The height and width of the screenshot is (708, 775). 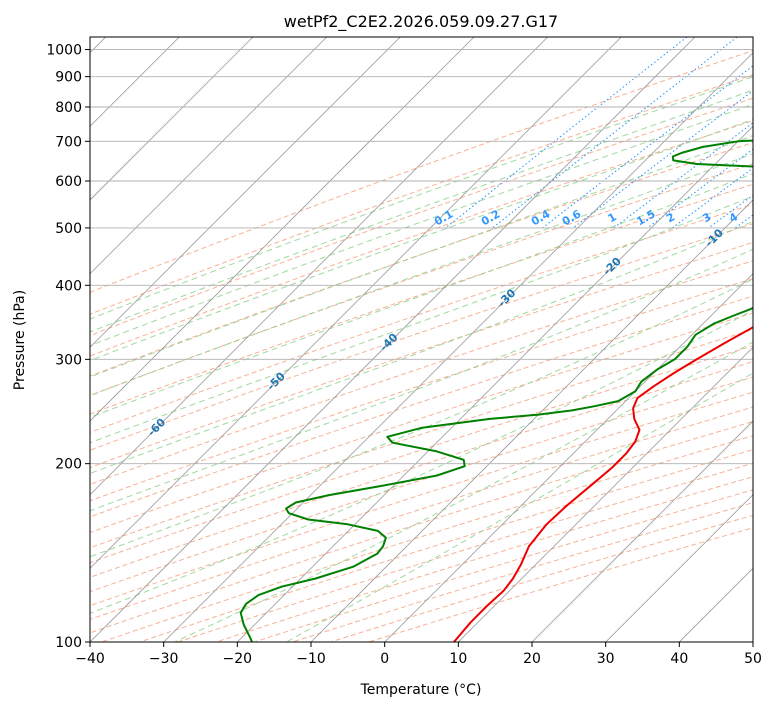 What do you see at coordinates (68, 229) in the screenshot?
I see `y-tick-label: 500` at bounding box center [68, 229].